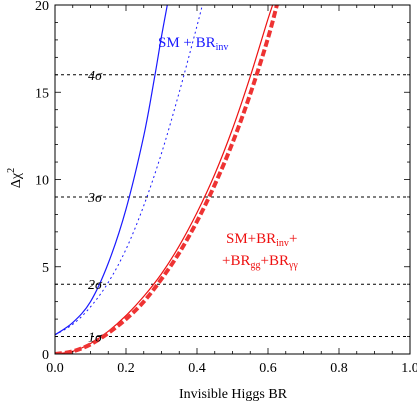 The image size is (417, 409). What do you see at coordinates (268, 368) in the screenshot?
I see `x-tick-label: 0.6` at bounding box center [268, 368].